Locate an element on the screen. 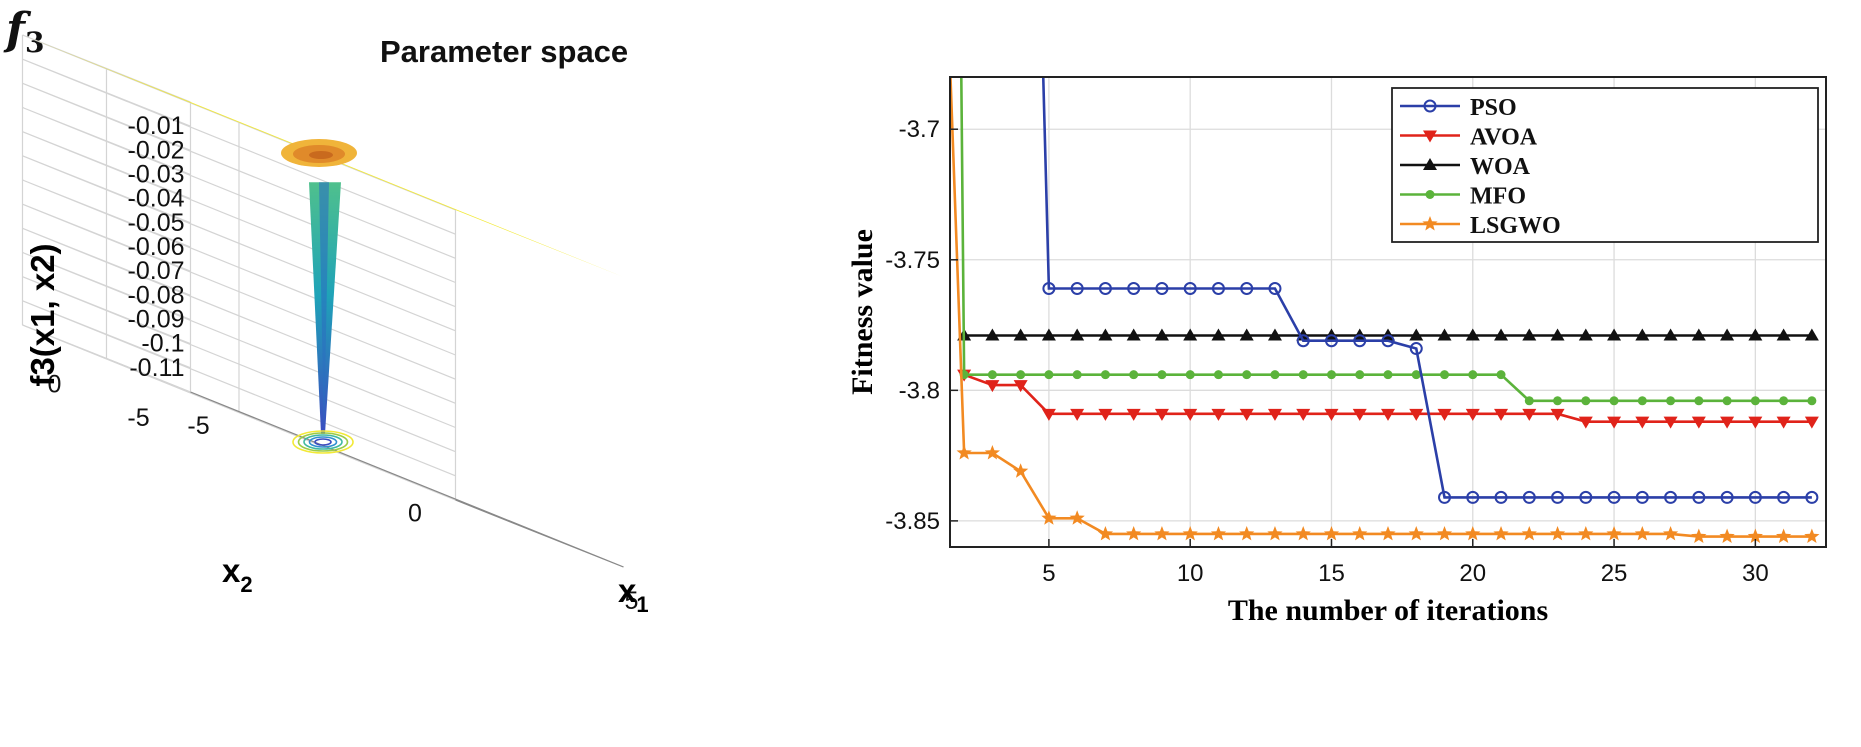 This screenshot has width=1861, height=747. floor-edge is located at coordinates (407, 479).